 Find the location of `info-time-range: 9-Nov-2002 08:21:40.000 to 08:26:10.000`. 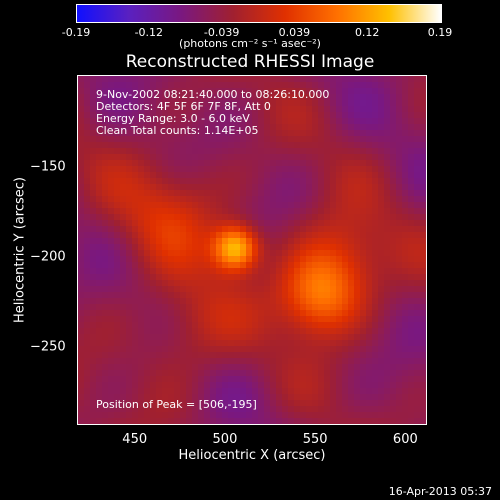

info-time-range: 9-Nov-2002 08:21:40.000 to 08:26:10.000 is located at coordinates (213, 94).